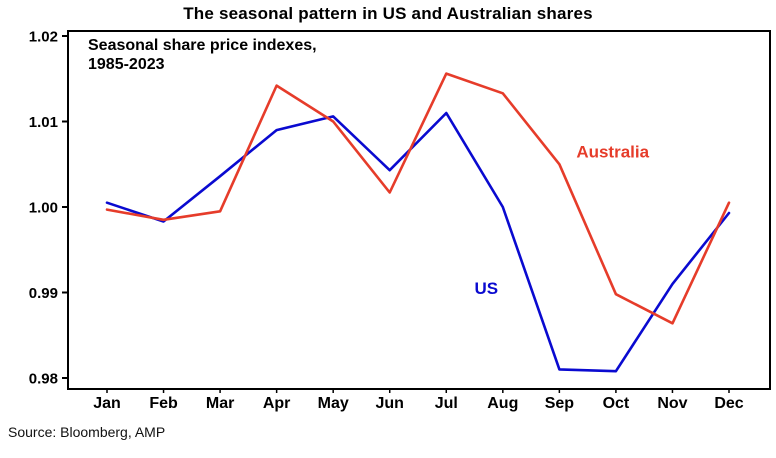 The width and height of the screenshot is (776, 458). Describe the element at coordinates (202, 45) in the screenshot. I see `annotation-line-1: Seasonal share price indexes,` at that location.